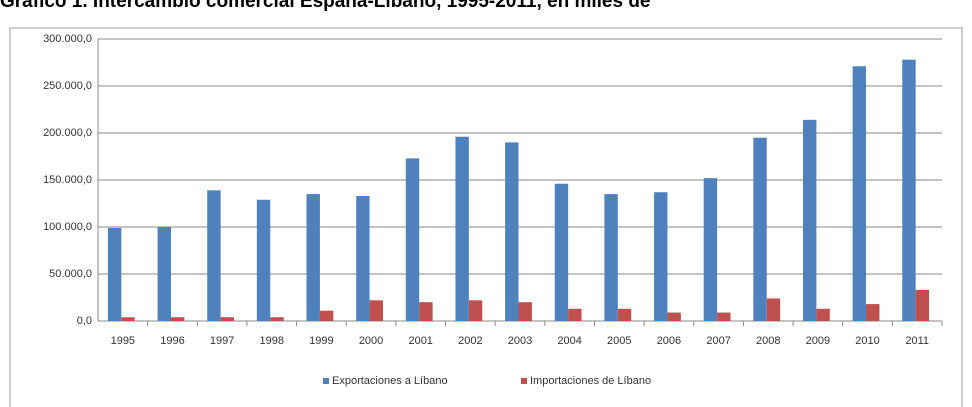 The height and width of the screenshot is (407, 972). What do you see at coordinates (272, 341) in the screenshot?
I see `x-tick-label: 1998` at bounding box center [272, 341].